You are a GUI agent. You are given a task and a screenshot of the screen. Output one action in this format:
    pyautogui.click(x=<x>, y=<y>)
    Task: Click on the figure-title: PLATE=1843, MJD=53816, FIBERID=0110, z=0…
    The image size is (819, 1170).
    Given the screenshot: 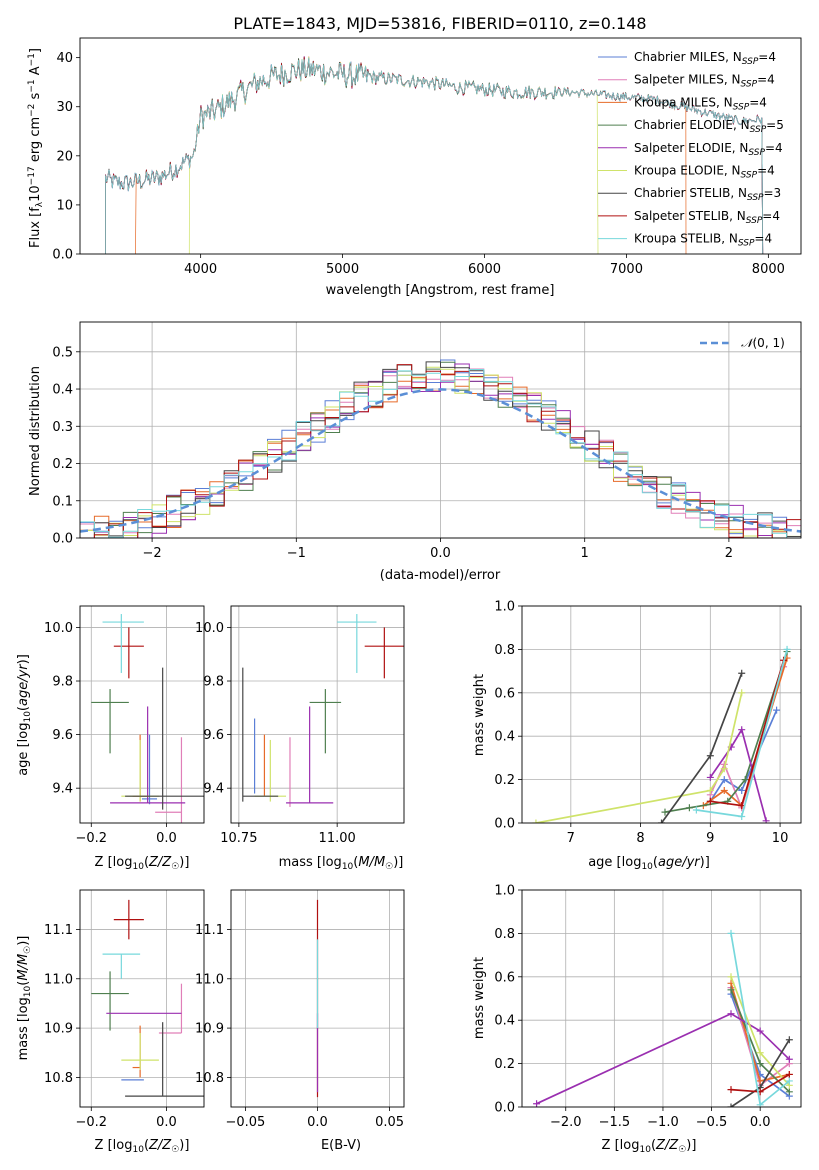 What is the action you would take?
    pyautogui.click(x=439, y=23)
    